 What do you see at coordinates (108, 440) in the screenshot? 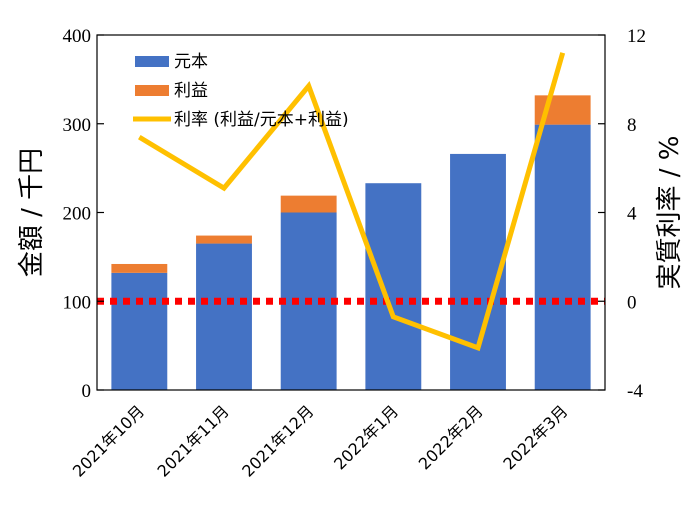
I see `category-label: 2021年10月` at bounding box center [108, 440].